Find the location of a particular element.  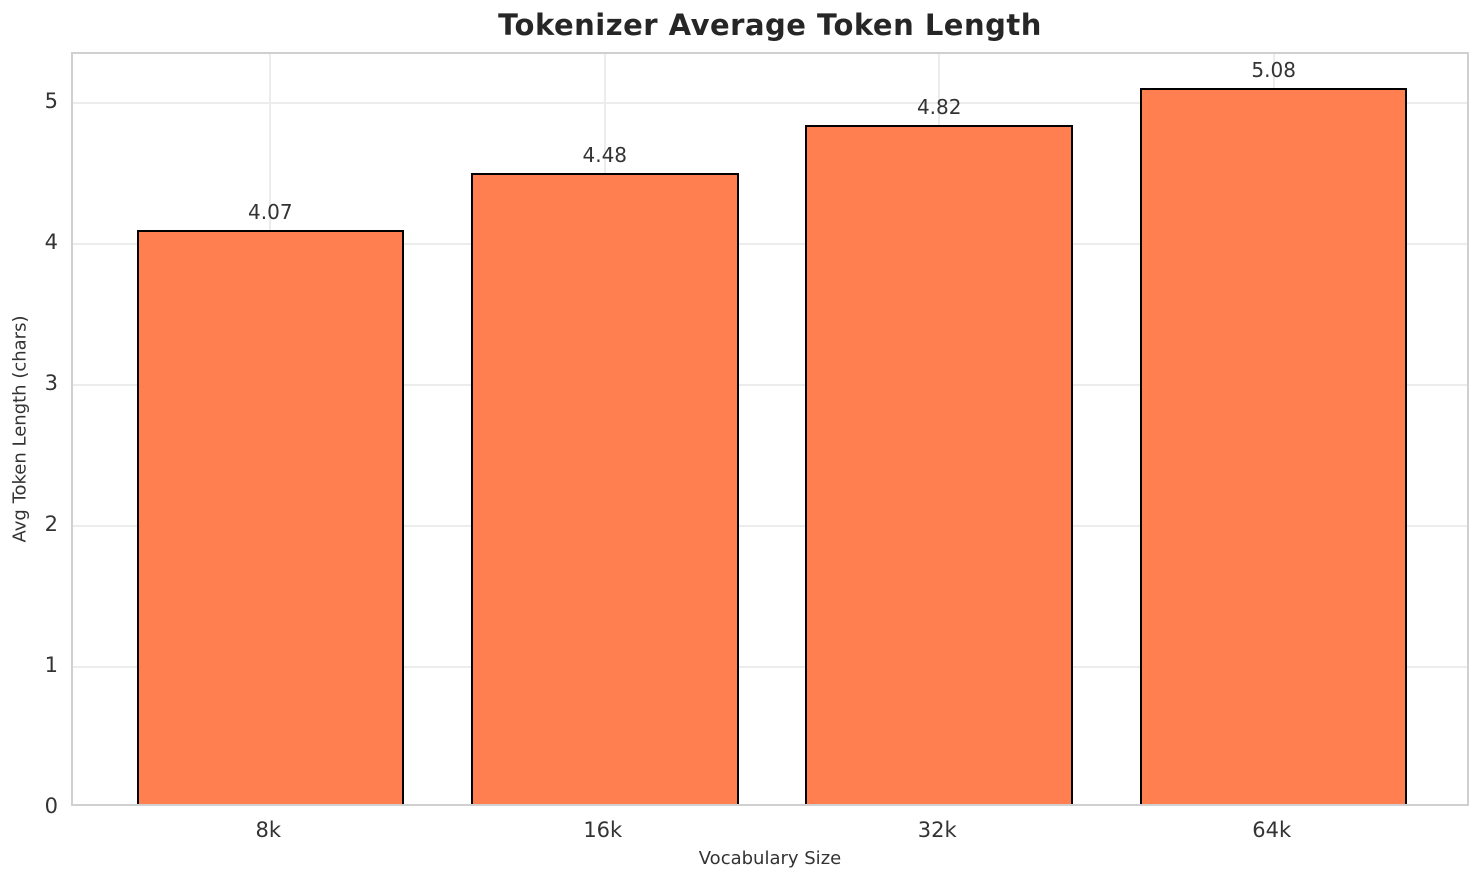

x-tick-label-64k: 64k is located at coordinates (1272, 830).